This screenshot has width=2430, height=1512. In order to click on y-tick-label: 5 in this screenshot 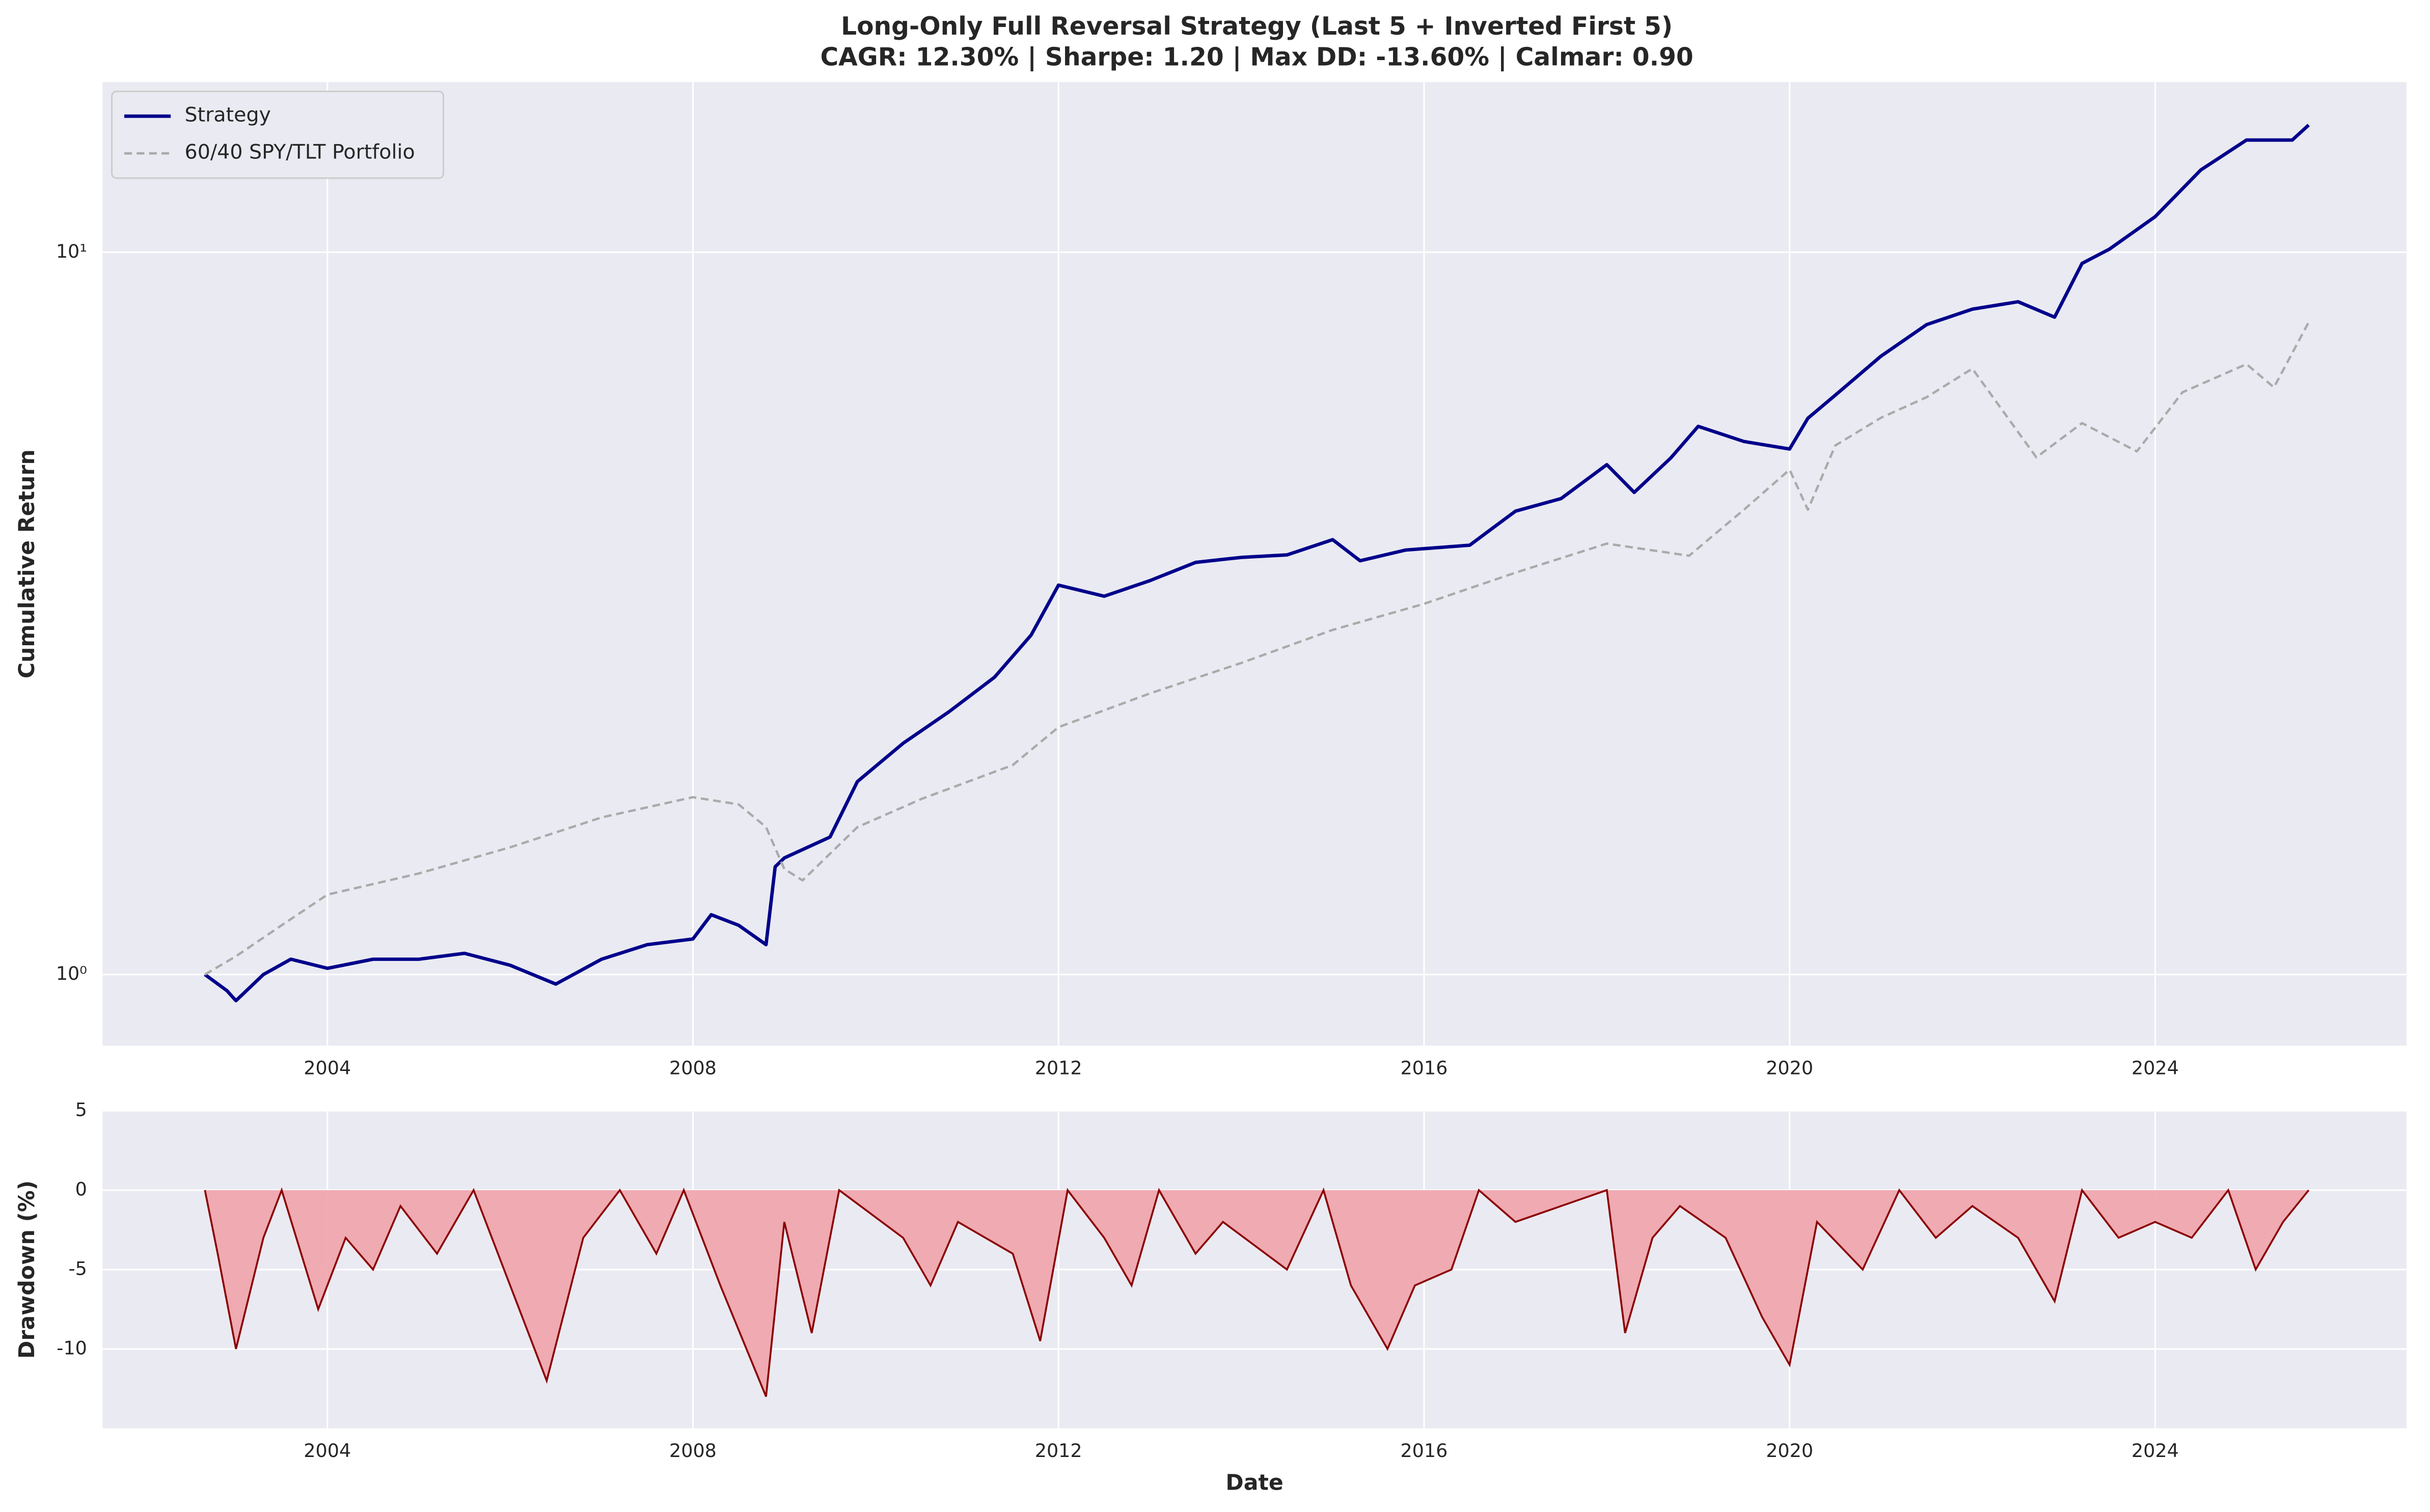, I will do `click(81, 1110)`.